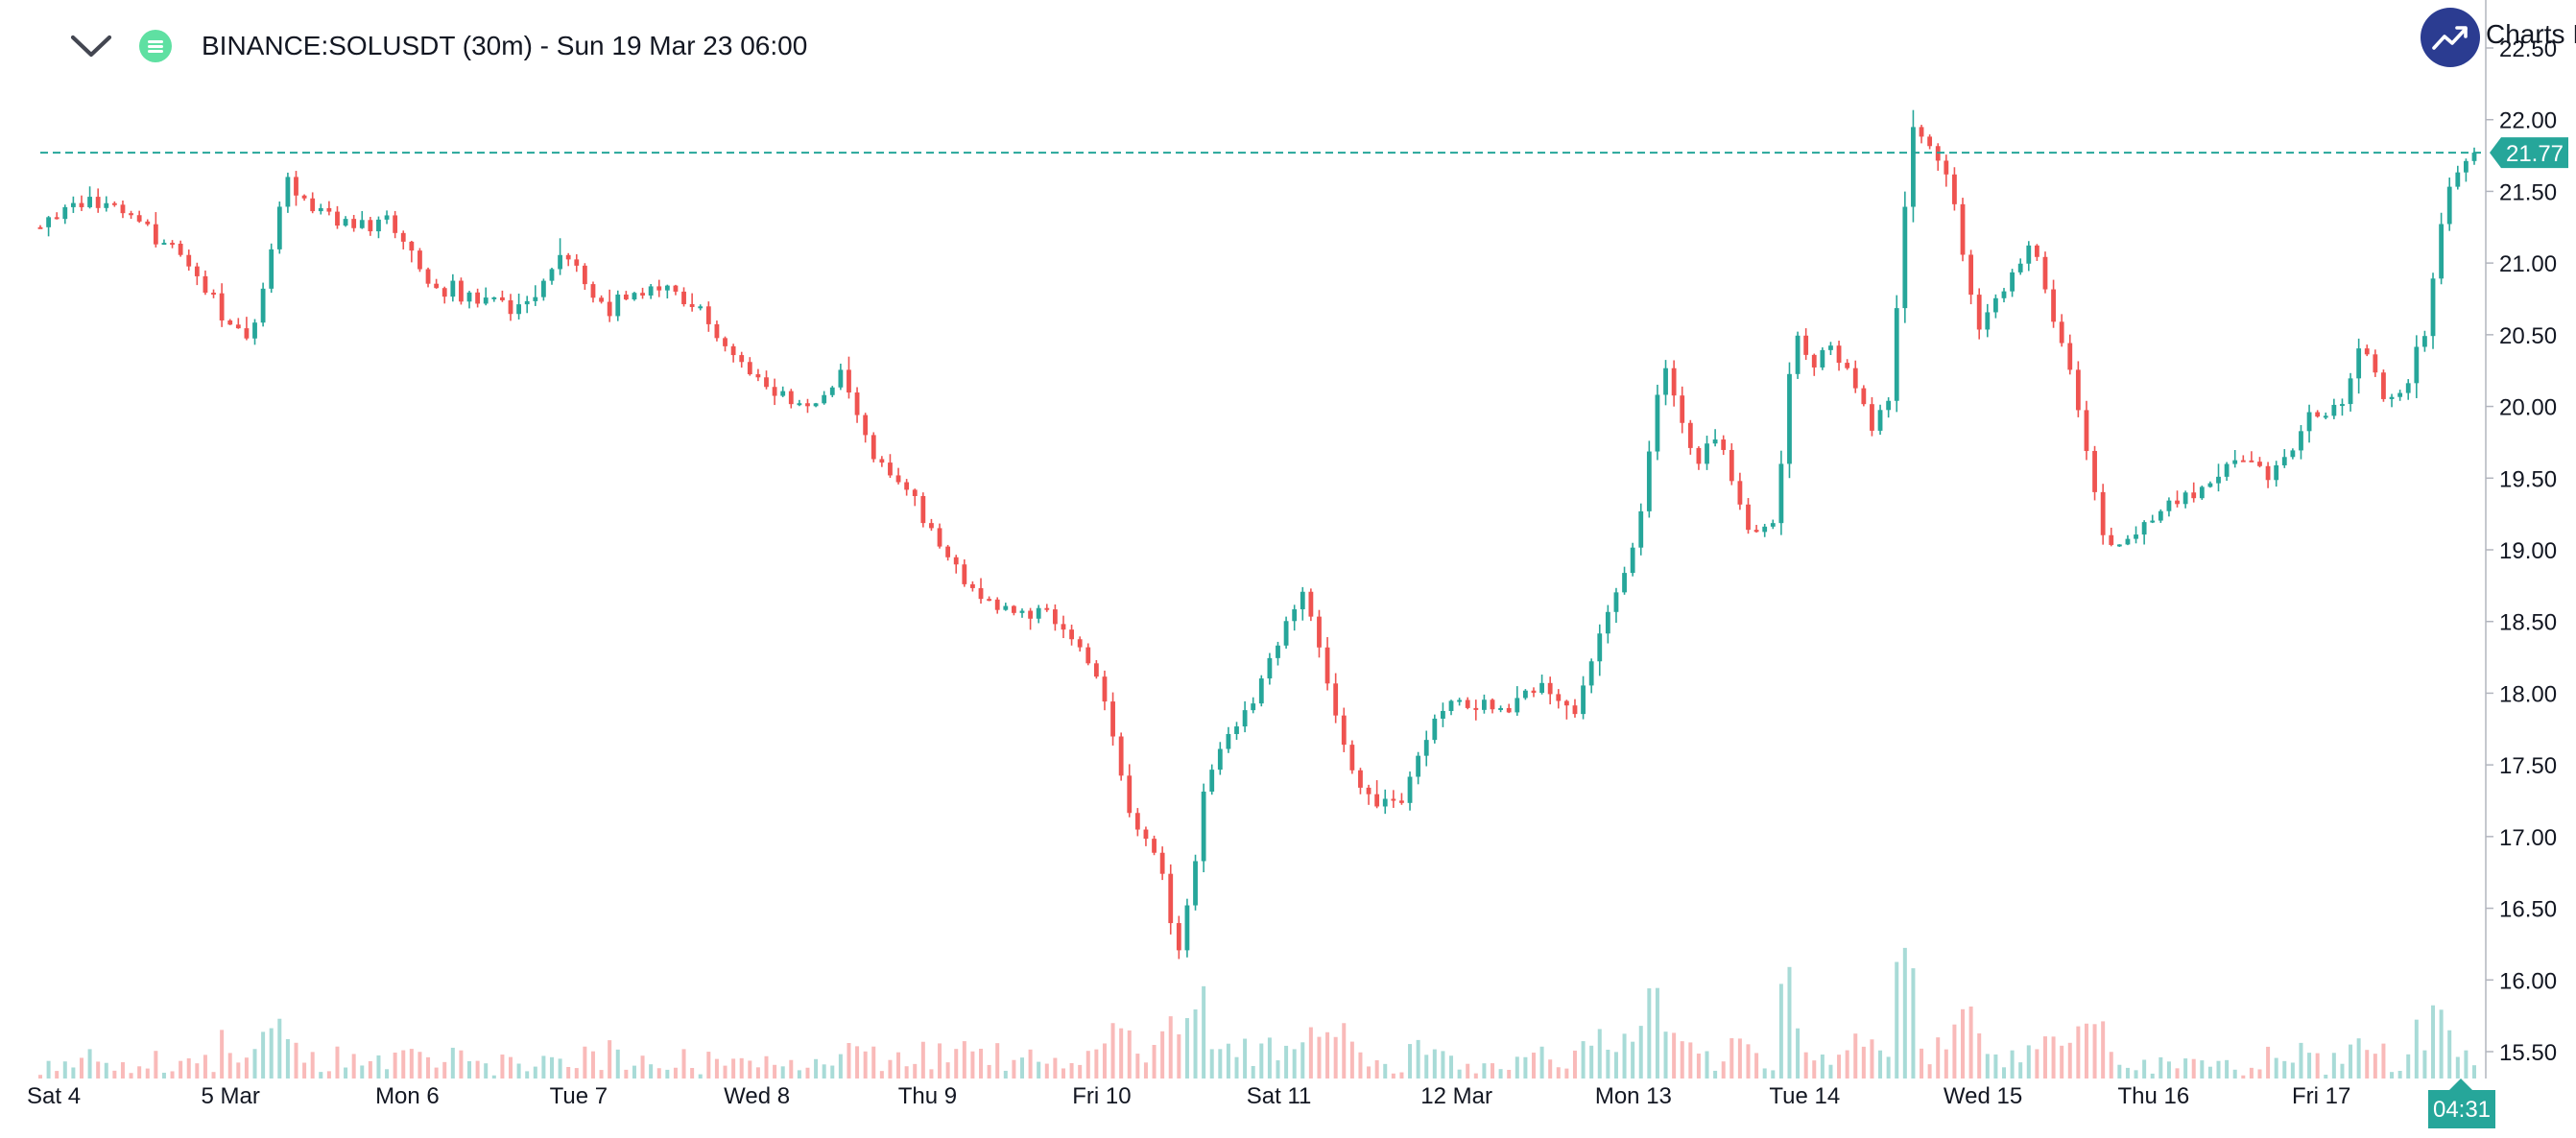 This screenshot has width=2576, height=1138. What do you see at coordinates (54, 1096) in the screenshot?
I see `x-tick-label: Sat 4` at bounding box center [54, 1096].